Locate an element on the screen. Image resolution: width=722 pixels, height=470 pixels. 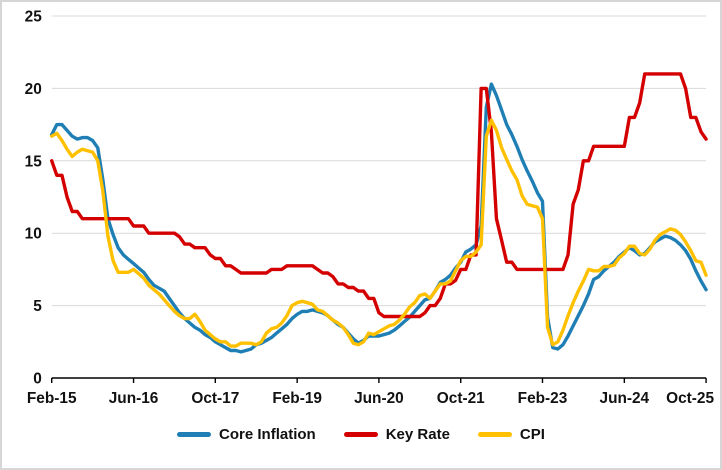
core-inflation-line-swatch-icon is located at coordinates (194, 434).